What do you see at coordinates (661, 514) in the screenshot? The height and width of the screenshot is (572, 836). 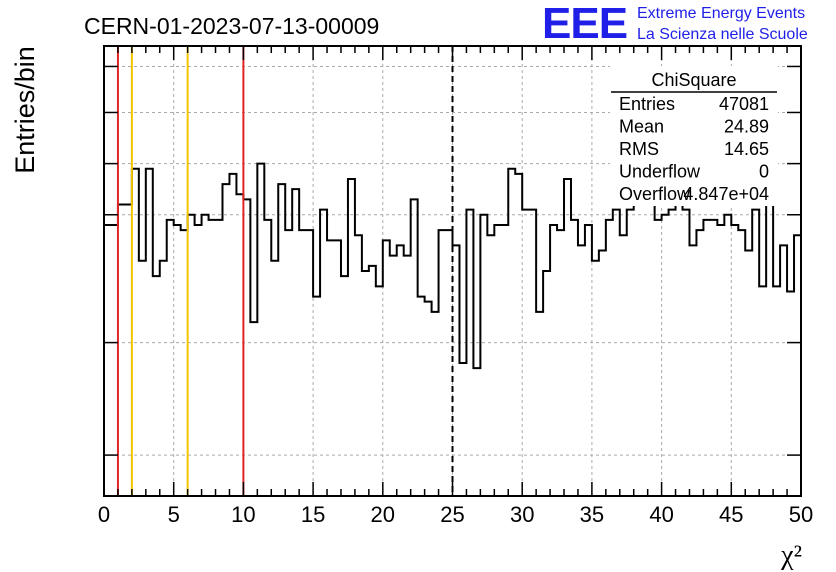 I see `x-tick-label: 40` at bounding box center [661, 514].